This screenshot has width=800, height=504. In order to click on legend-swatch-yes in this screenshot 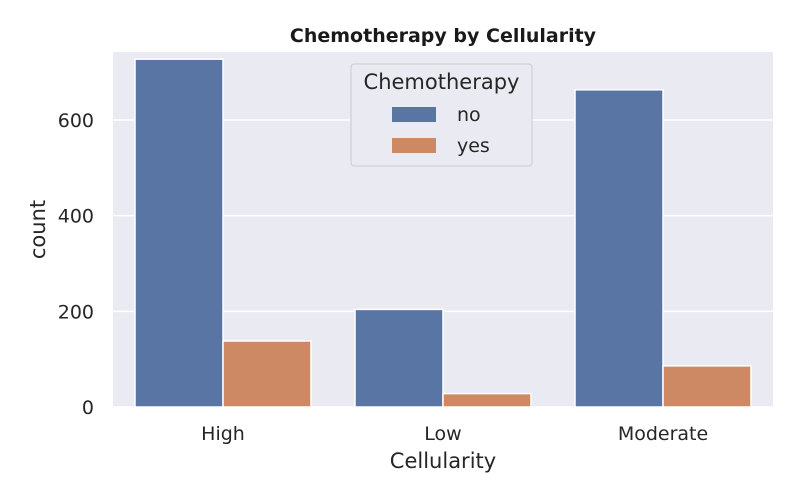, I will do `click(414, 145)`.